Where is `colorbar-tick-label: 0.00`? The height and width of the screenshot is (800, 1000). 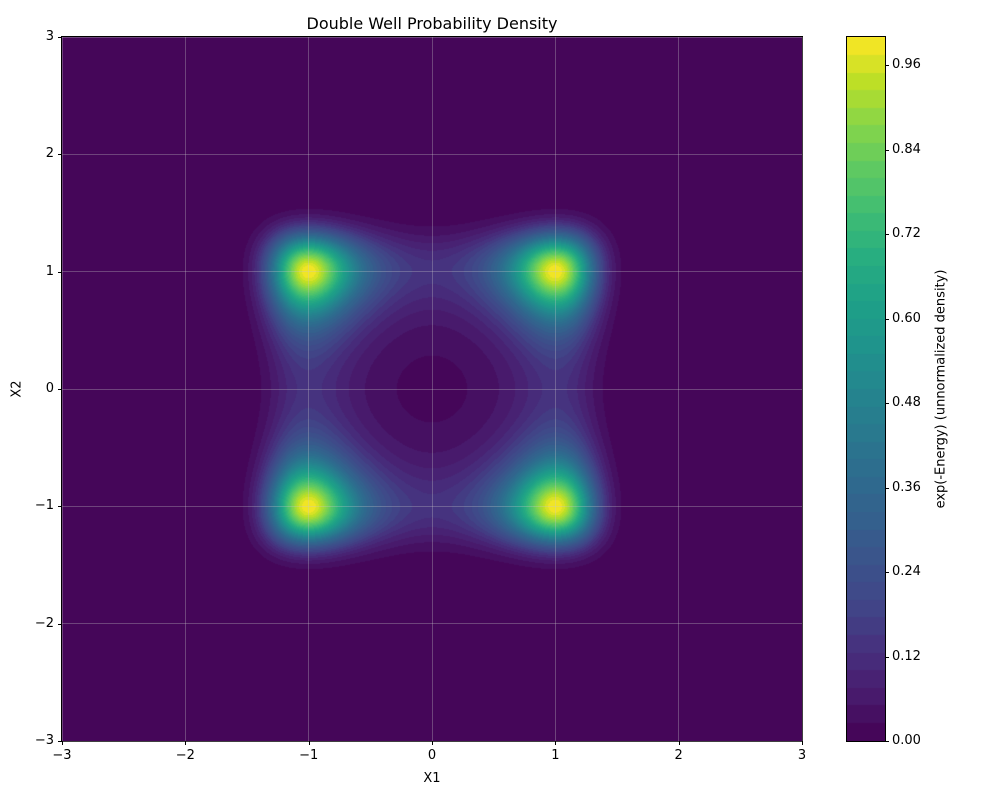 colorbar-tick-label: 0.00 is located at coordinates (906, 740).